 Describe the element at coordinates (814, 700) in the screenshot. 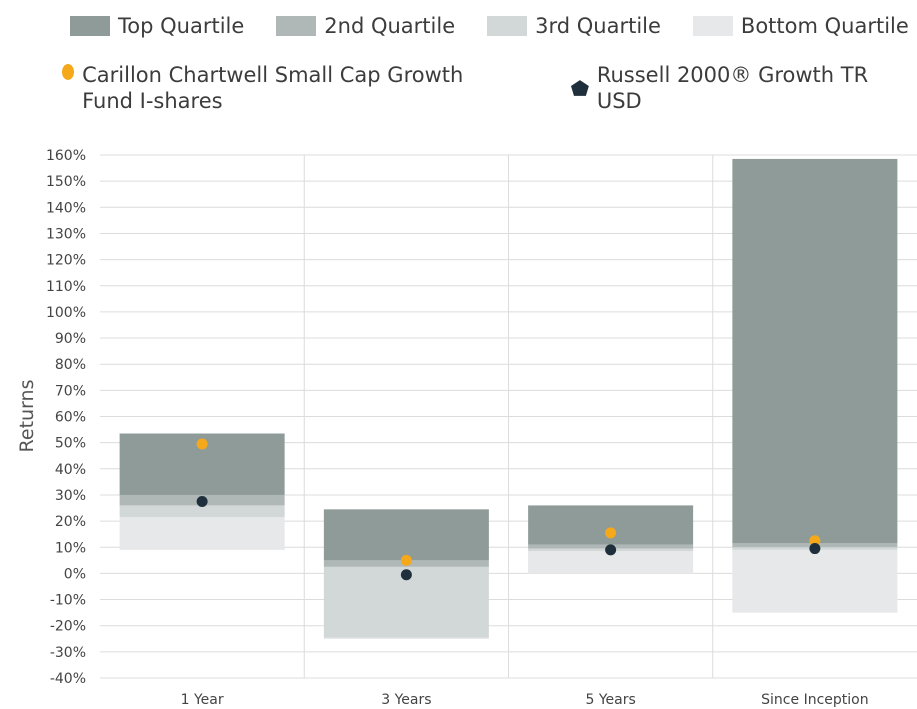

I see `x-tick-label: Since Inception` at that location.